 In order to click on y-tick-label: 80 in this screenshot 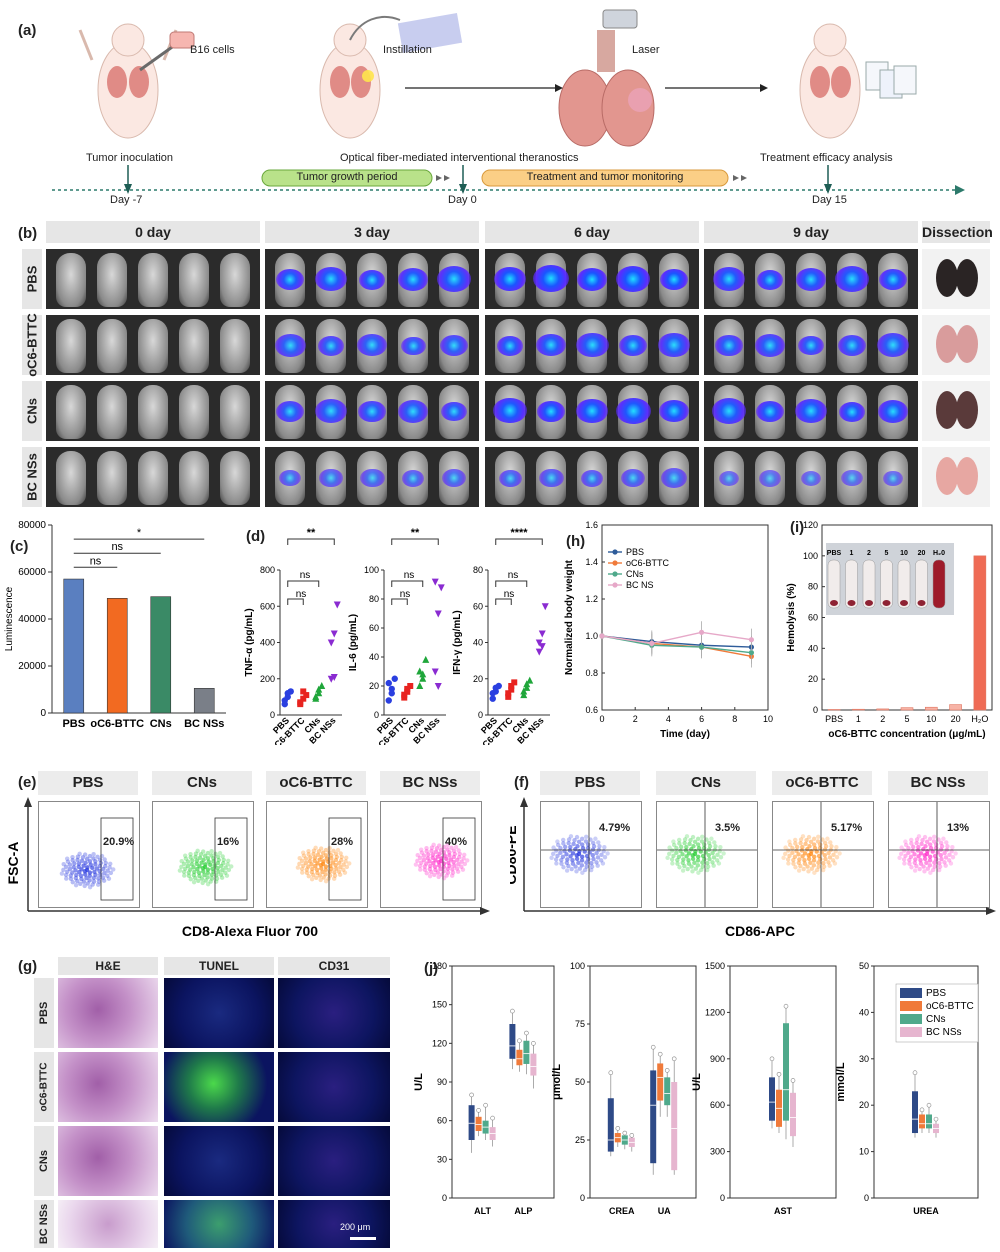, I will do `click(813, 587)`.